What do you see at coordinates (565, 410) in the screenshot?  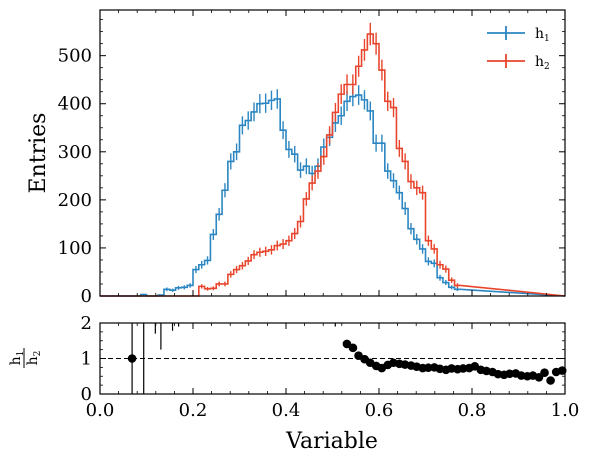 I see `x-tick-label: 1.0` at bounding box center [565, 410].